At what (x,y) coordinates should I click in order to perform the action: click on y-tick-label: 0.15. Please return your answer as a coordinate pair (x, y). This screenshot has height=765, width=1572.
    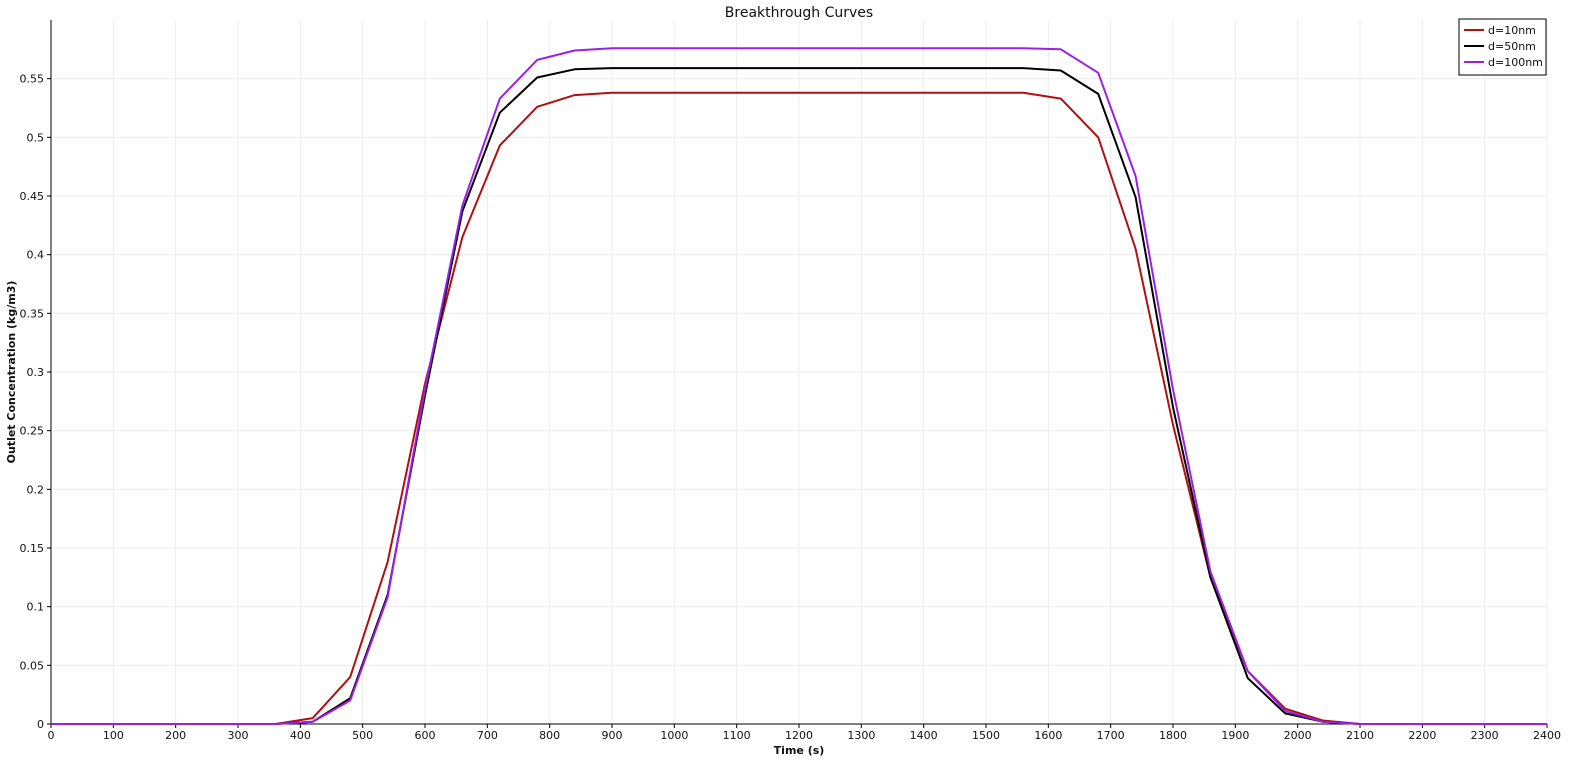
    Looking at the image, I should click on (32, 548).